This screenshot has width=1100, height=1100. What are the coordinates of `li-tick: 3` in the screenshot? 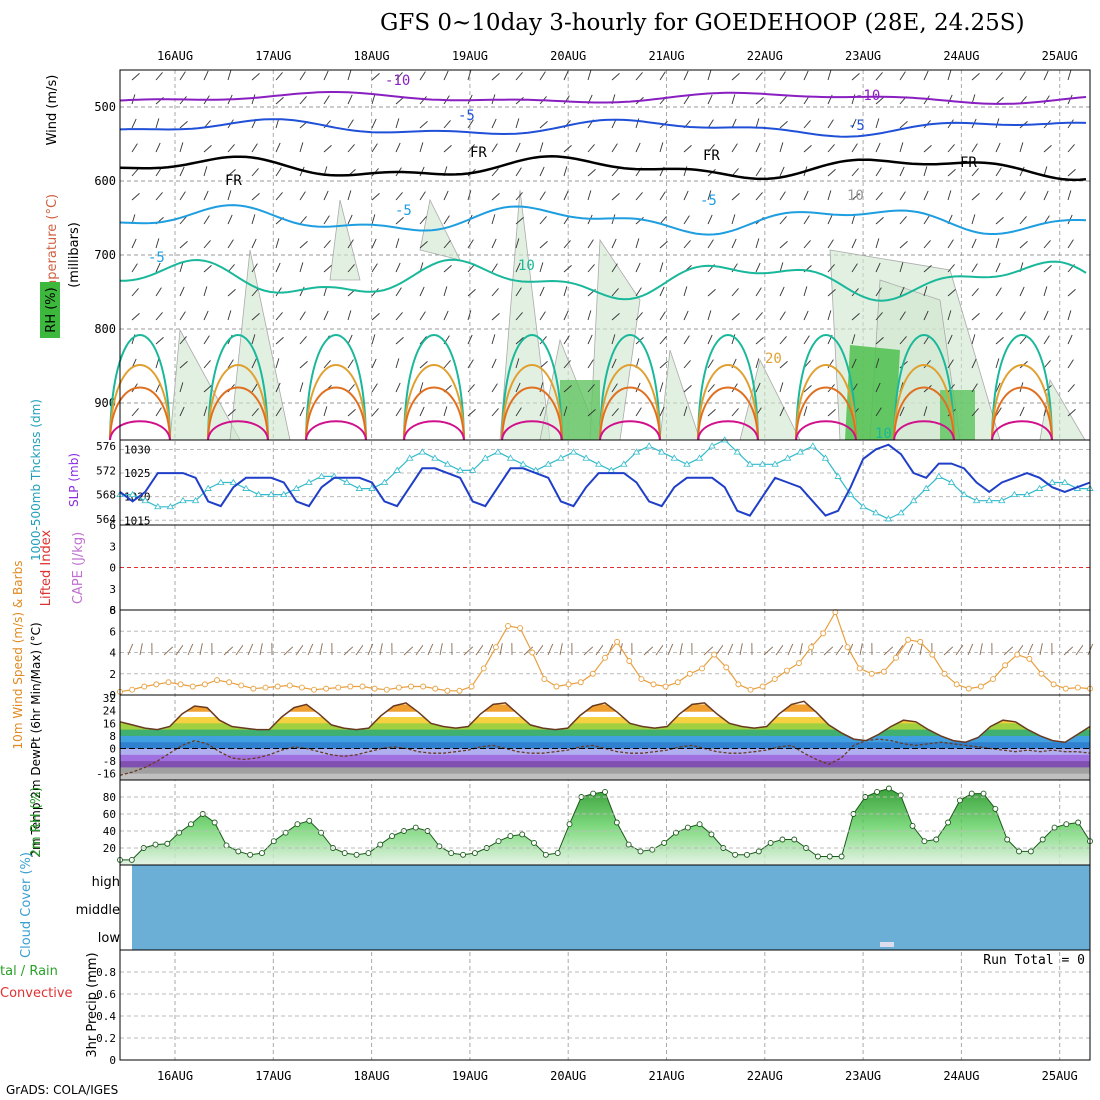 It's located at (112, 589).